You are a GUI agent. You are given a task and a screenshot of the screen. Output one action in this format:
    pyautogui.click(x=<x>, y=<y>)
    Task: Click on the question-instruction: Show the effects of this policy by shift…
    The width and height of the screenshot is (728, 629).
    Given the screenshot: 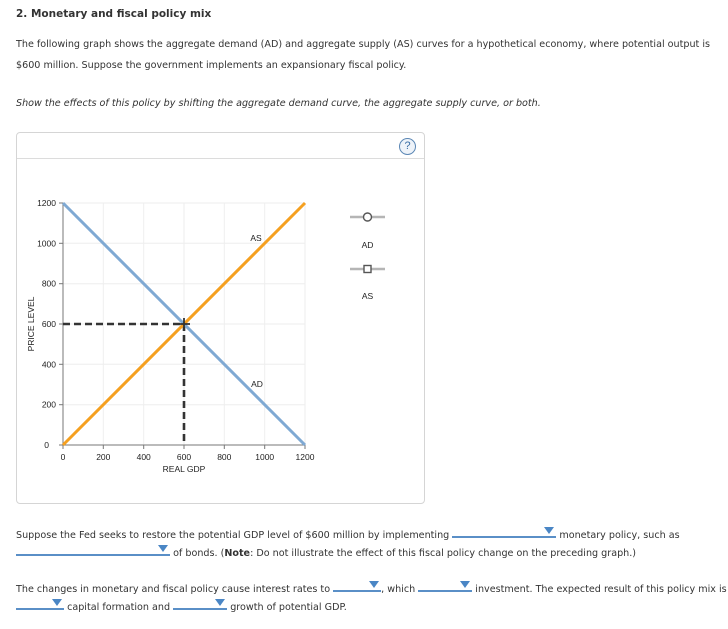 What is the action you would take?
    pyautogui.click(x=278, y=103)
    